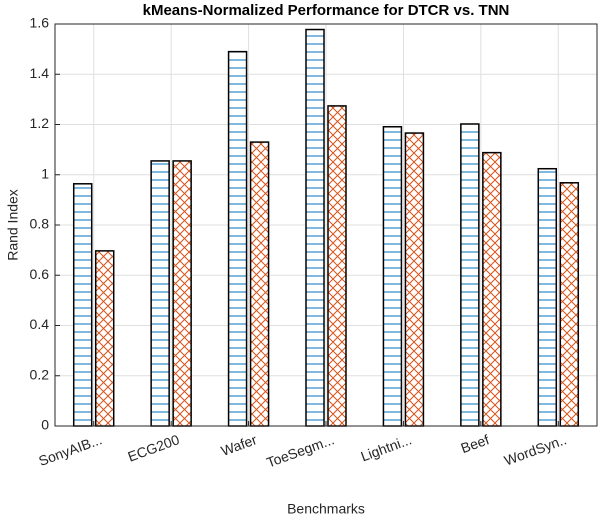  What do you see at coordinates (40, 224) in the screenshot?
I see `y-tick-label: 0.8` at bounding box center [40, 224].